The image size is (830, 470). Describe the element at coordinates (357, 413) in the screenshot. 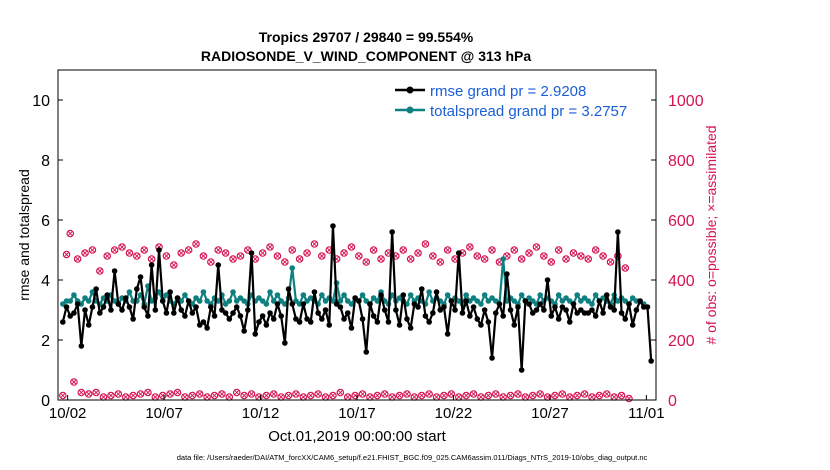

I see `x-tick-label: 10/17` at that location.